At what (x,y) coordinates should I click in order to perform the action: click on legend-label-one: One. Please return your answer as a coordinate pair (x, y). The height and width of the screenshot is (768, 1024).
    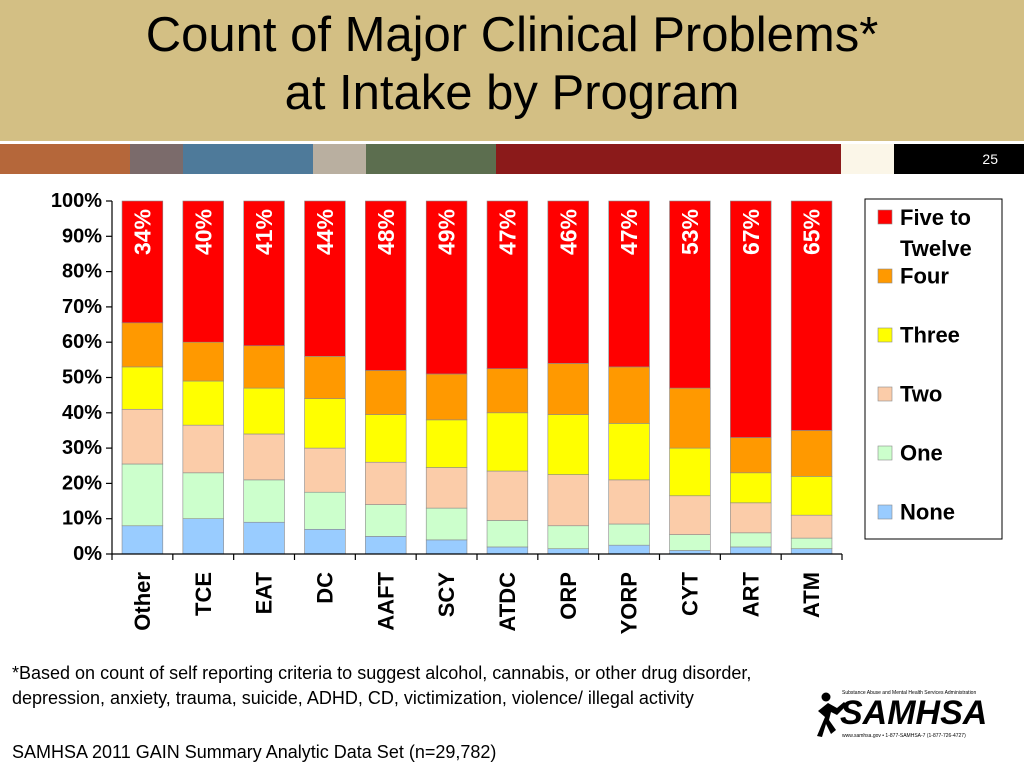
    Looking at the image, I should click on (921, 453).